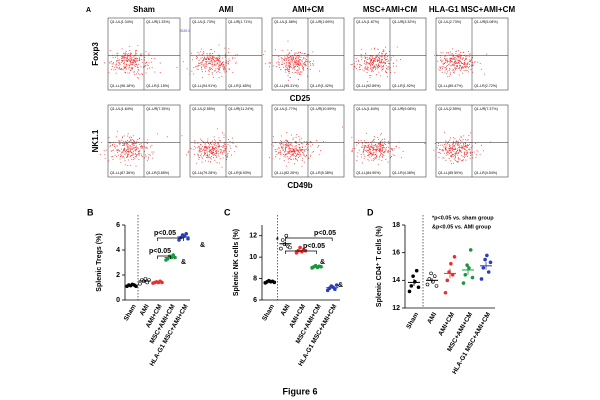 This screenshot has height=400, width=600. What do you see at coordinates (396, 225) in the screenshot?
I see `y-tick-label: 18` at bounding box center [396, 225].